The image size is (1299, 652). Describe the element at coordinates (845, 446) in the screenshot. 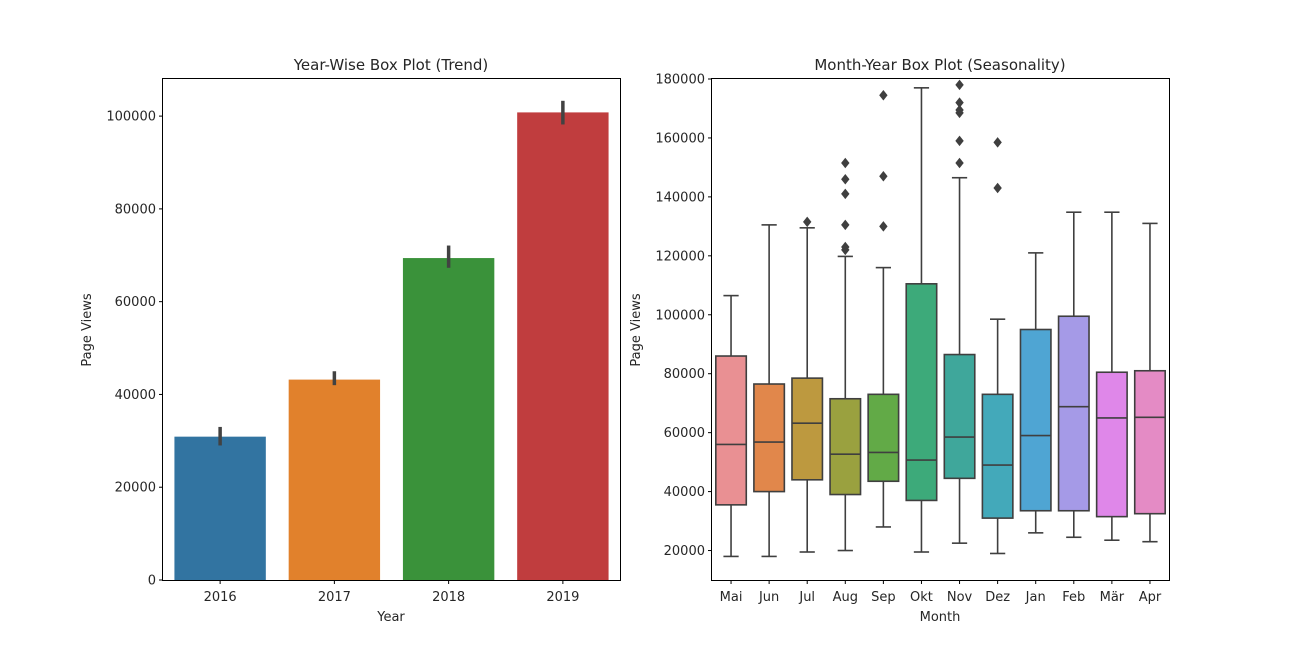

I see `box-body-Aug` at that location.